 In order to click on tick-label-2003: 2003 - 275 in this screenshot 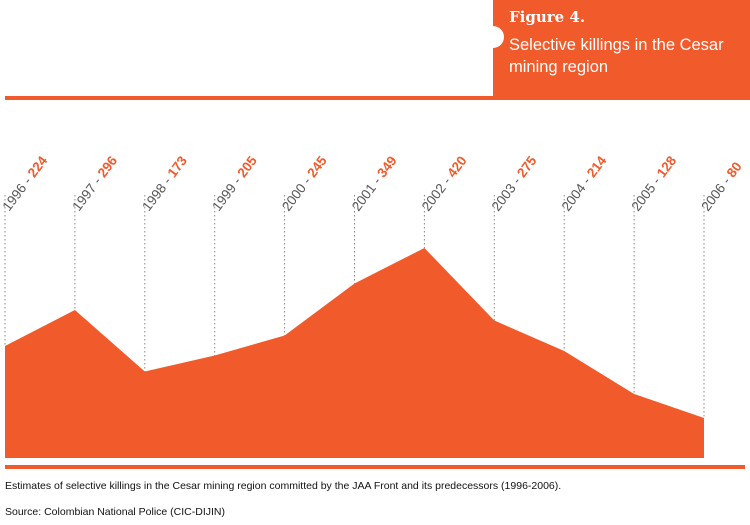, I will do `click(514, 183)`.